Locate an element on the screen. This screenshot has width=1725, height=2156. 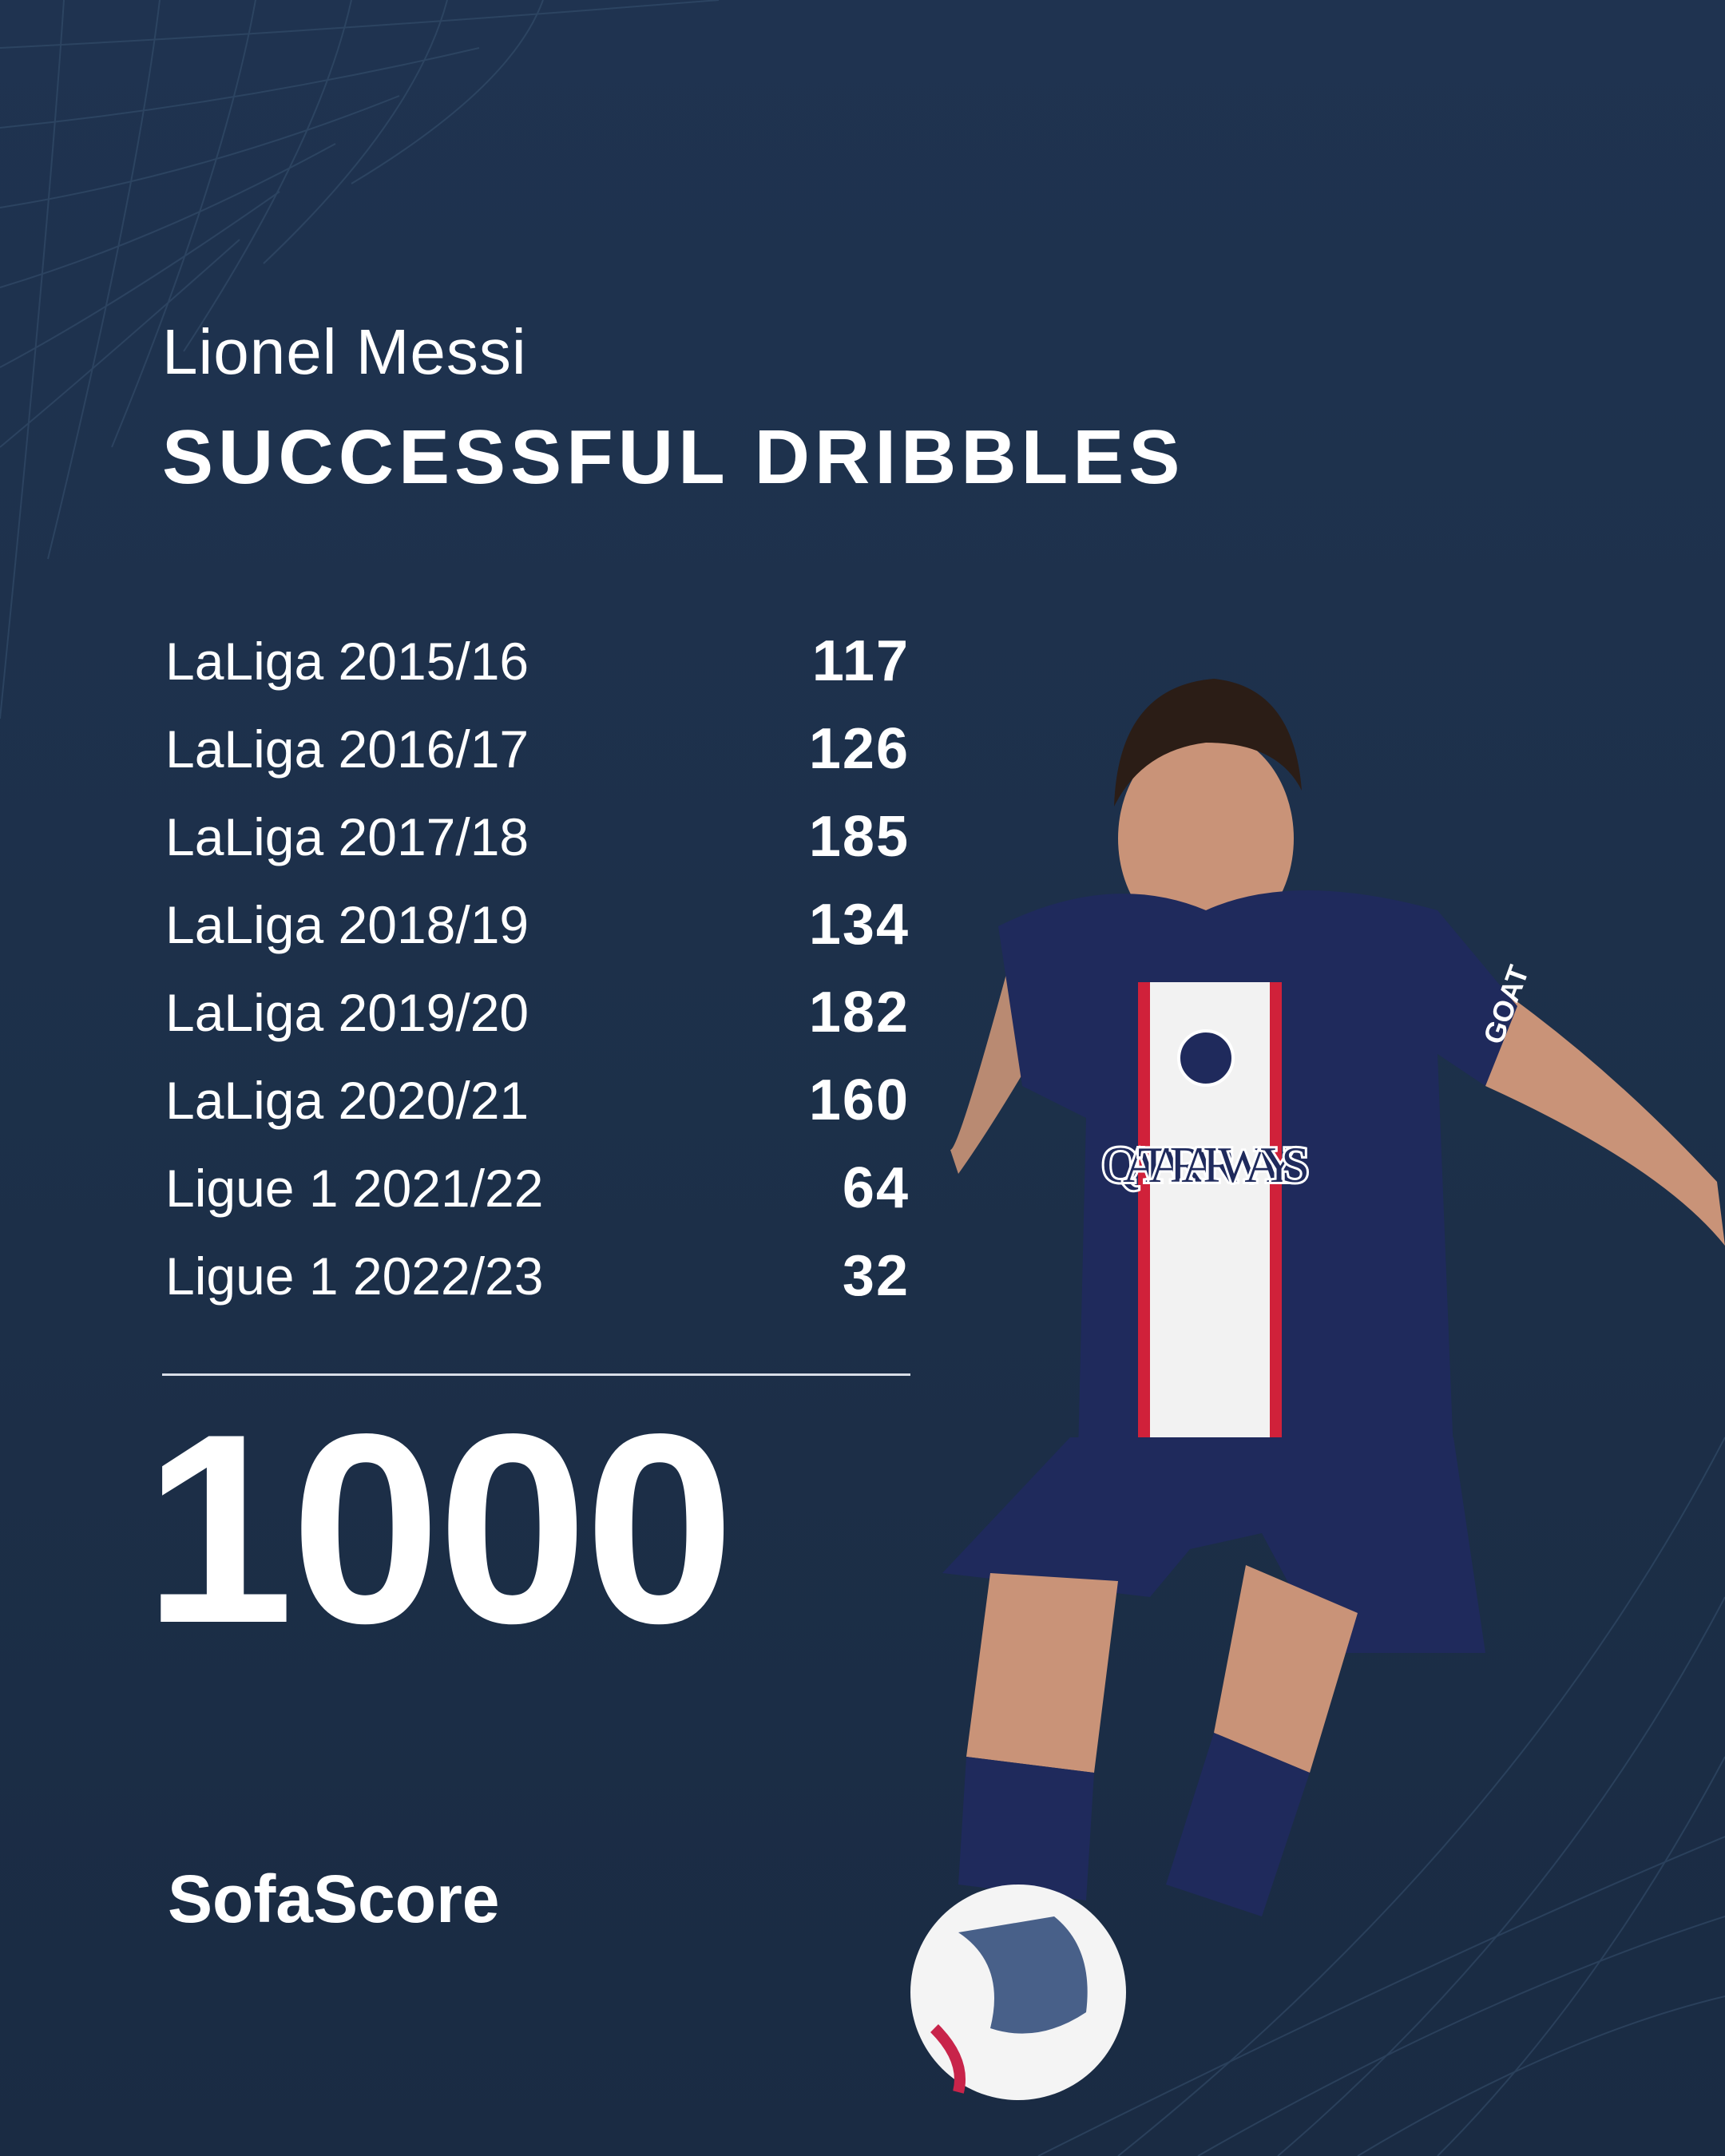
season-label: LaLiga 2016/17 is located at coordinates (347, 749).